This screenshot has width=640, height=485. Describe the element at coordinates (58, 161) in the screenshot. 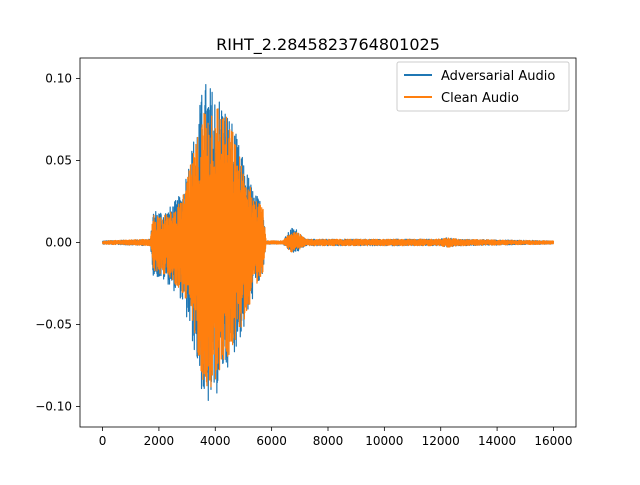

I see `y-tick-label: 0.05` at that location.